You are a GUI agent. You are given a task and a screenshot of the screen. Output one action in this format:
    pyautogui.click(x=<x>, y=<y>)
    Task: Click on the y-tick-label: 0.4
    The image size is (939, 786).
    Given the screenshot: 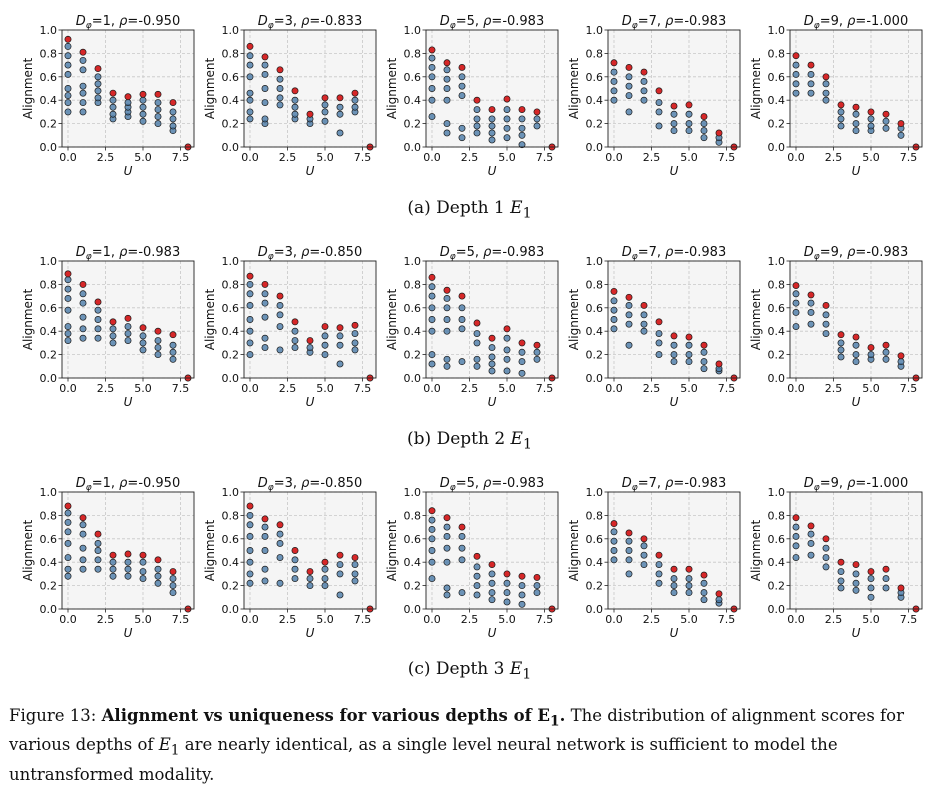 What is the action you would take?
    pyautogui.click(x=777, y=562)
    